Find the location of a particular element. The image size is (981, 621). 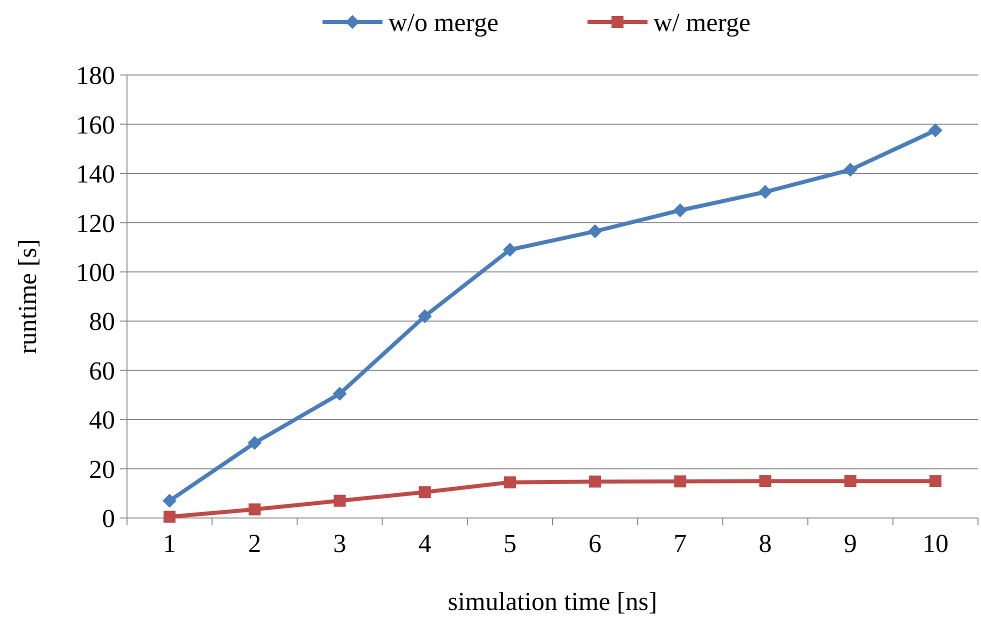

y-tick-label: 140 is located at coordinates (95, 174).